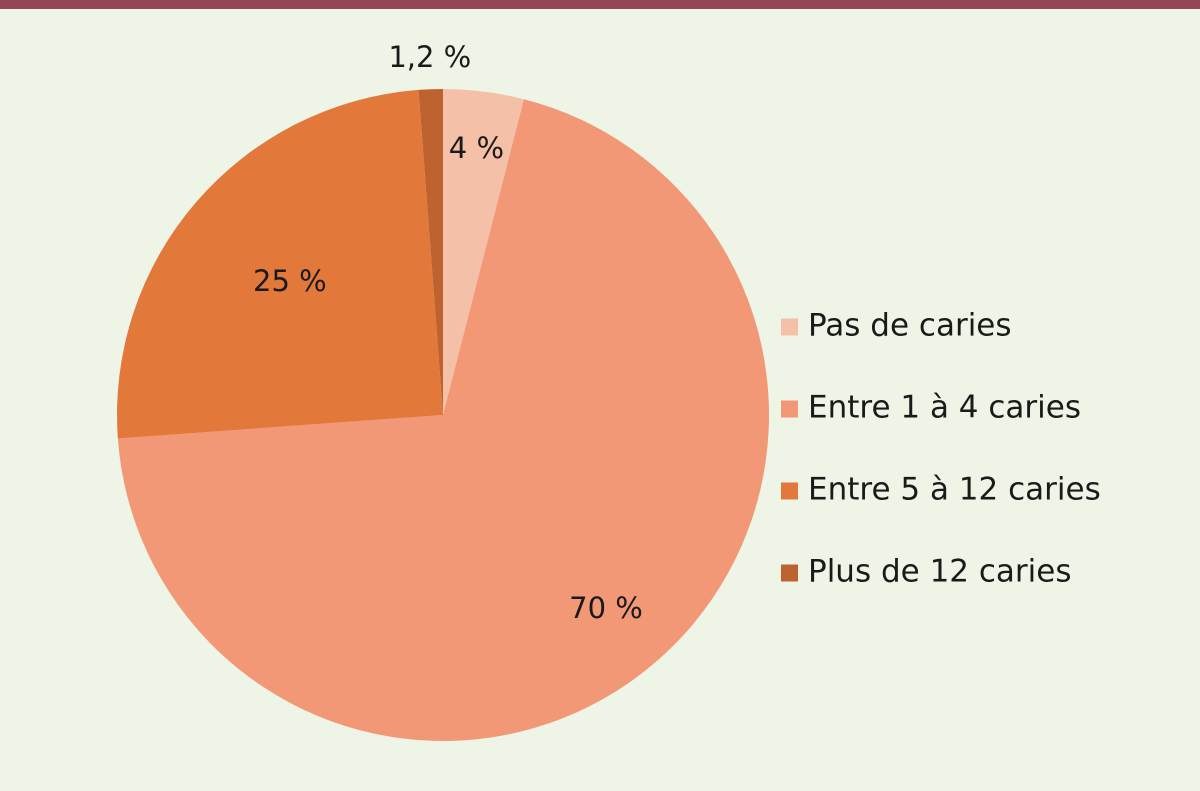 This screenshot has height=791, width=1200. What do you see at coordinates (910, 326) in the screenshot?
I see `legend-label-1: Pas de caries` at bounding box center [910, 326].